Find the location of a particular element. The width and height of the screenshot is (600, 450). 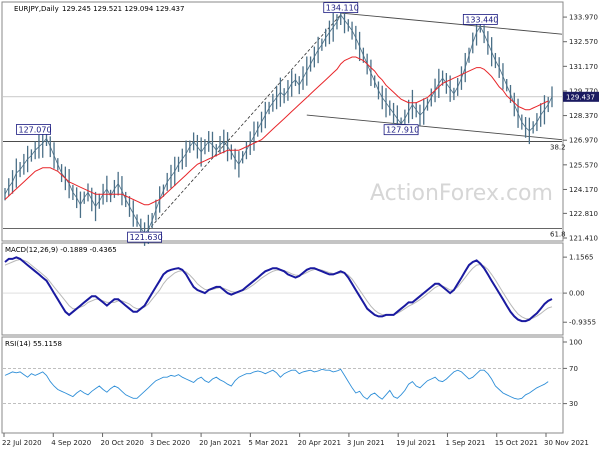

price-callout-label: 134.110 is located at coordinates (342, 8).